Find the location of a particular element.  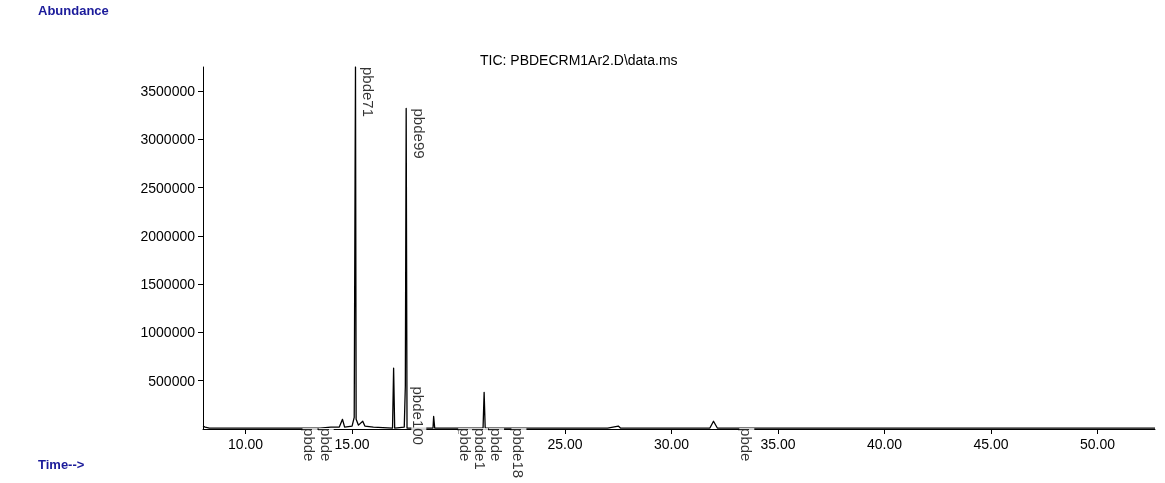

annotation: pbde71 is located at coordinates (369, 92).